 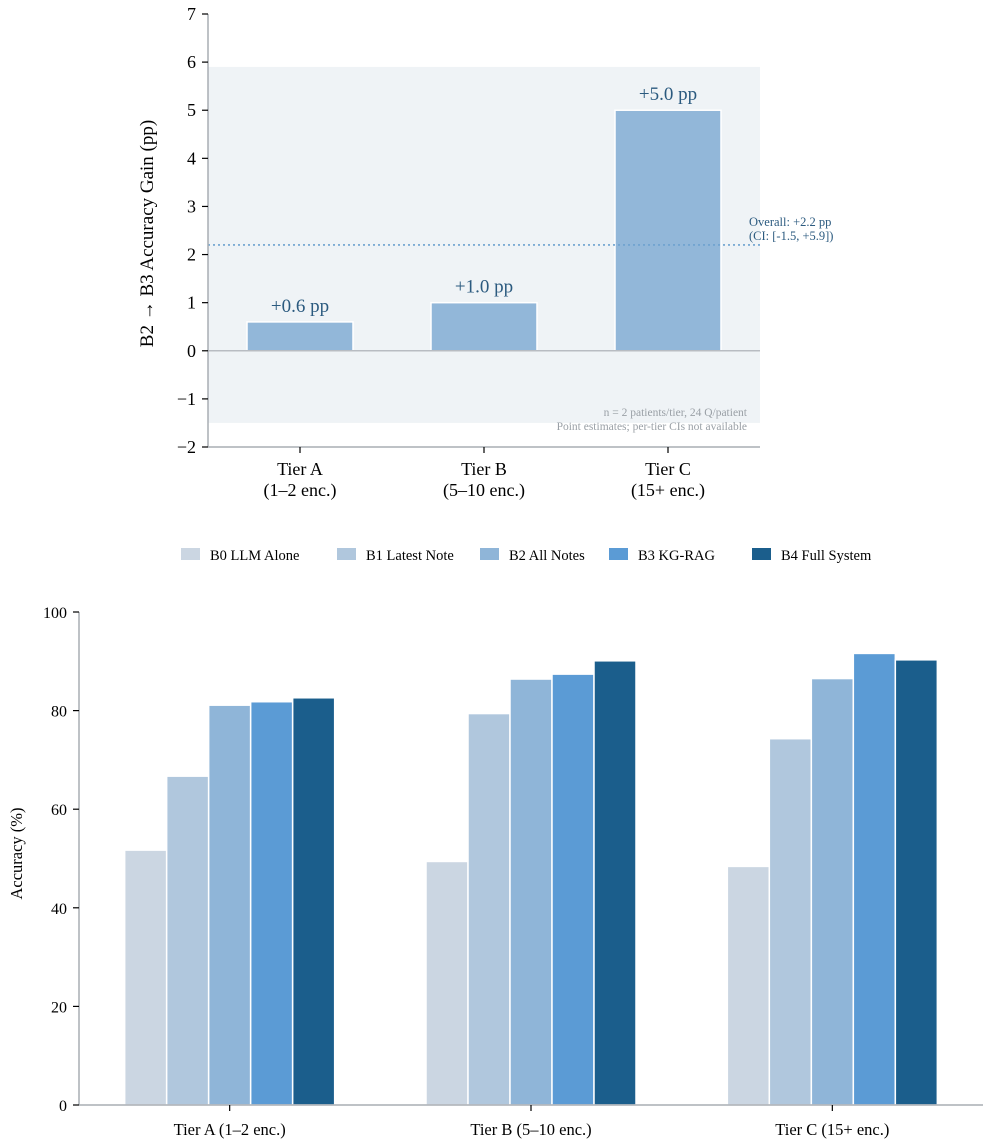 I want to click on legend-label: B2 All Notes, so click(x=547, y=556).